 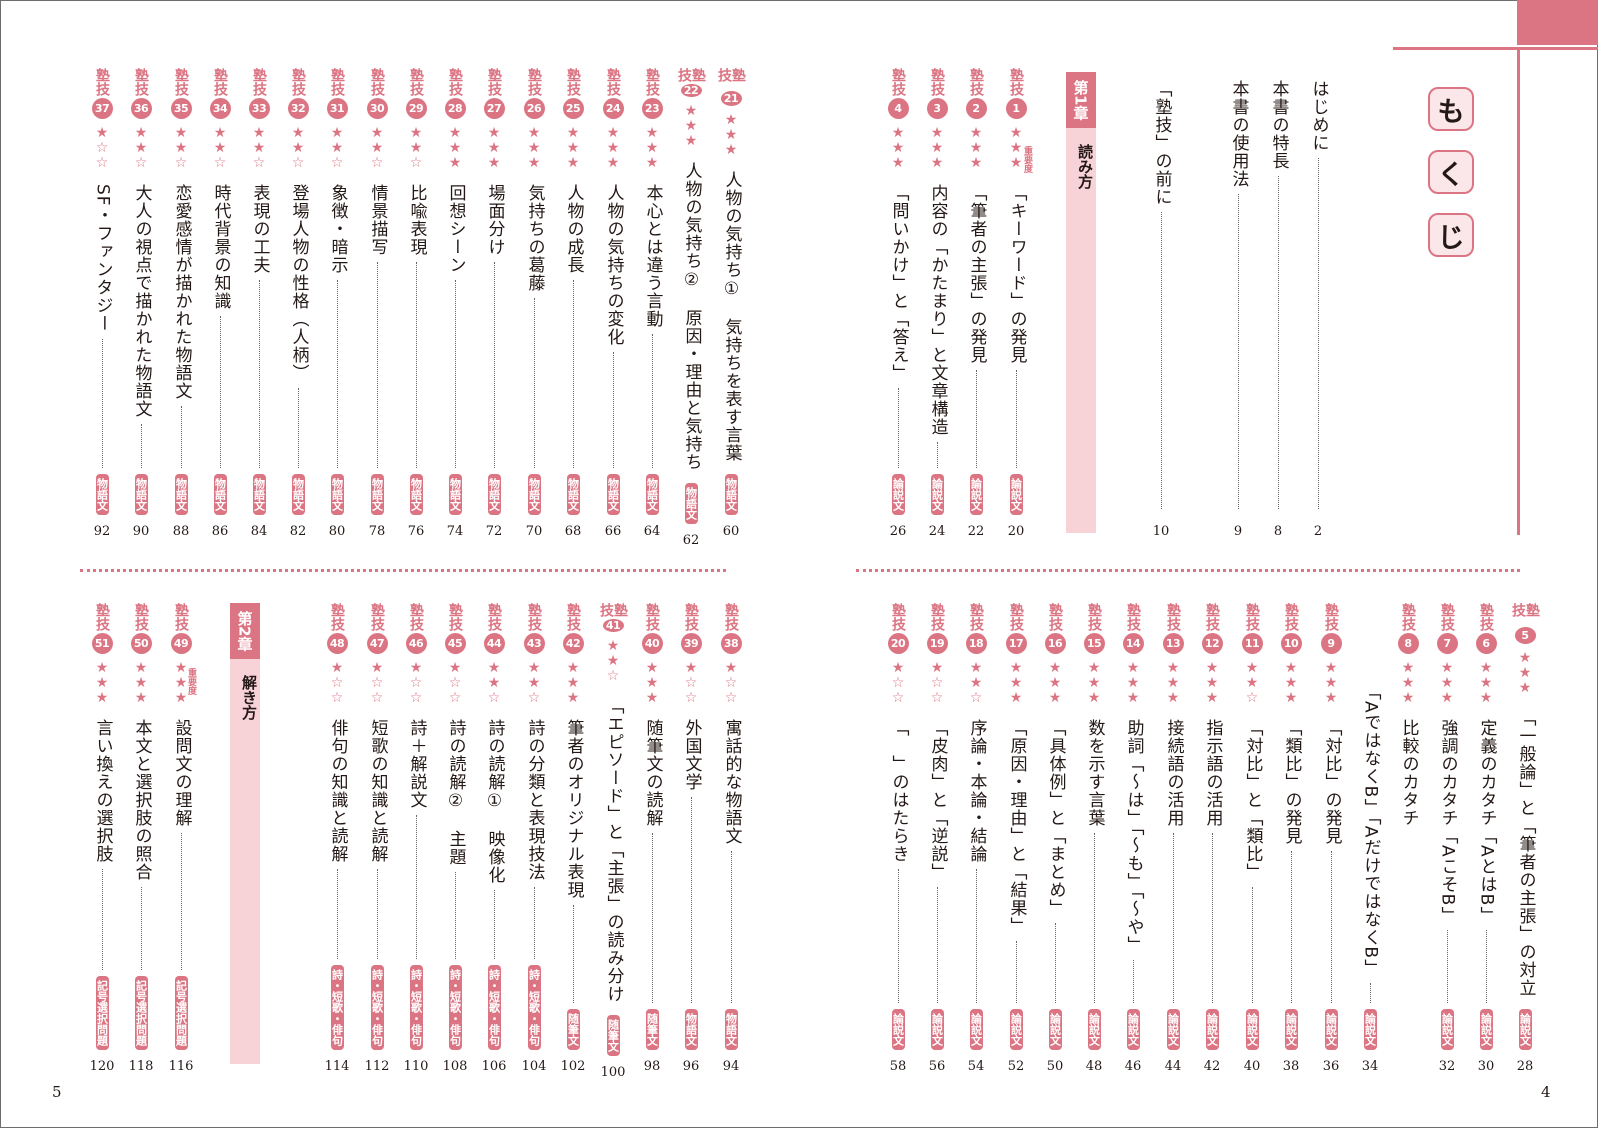 What do you see at coordinates (534, 303) in the screenshot?
I see `toc-entry: 塾技 26 ★★★ 気持ちの葛藤 物語文 70` at bounding box center [534, 303].